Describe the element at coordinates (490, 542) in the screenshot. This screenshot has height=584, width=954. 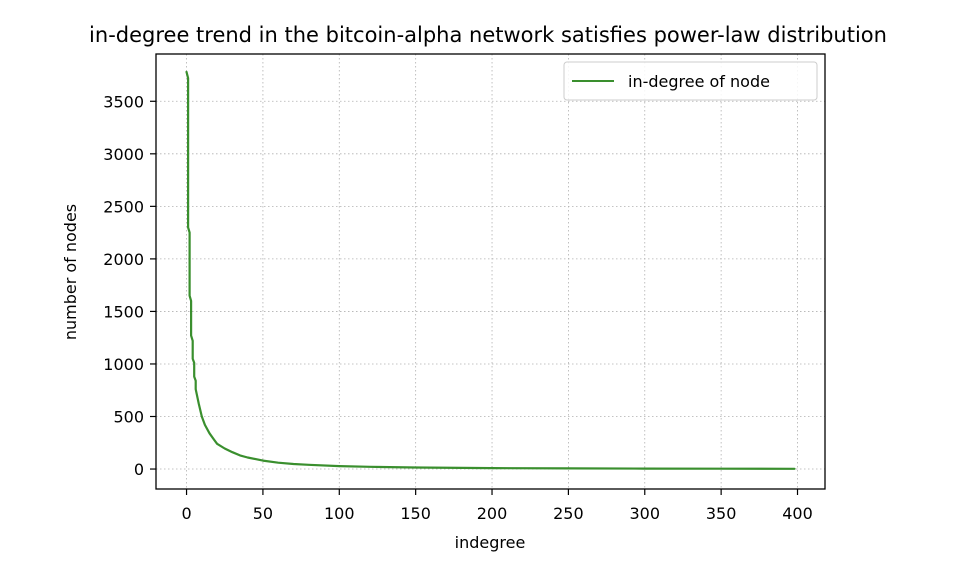
I see `x-axis-label: indegree` at that location.